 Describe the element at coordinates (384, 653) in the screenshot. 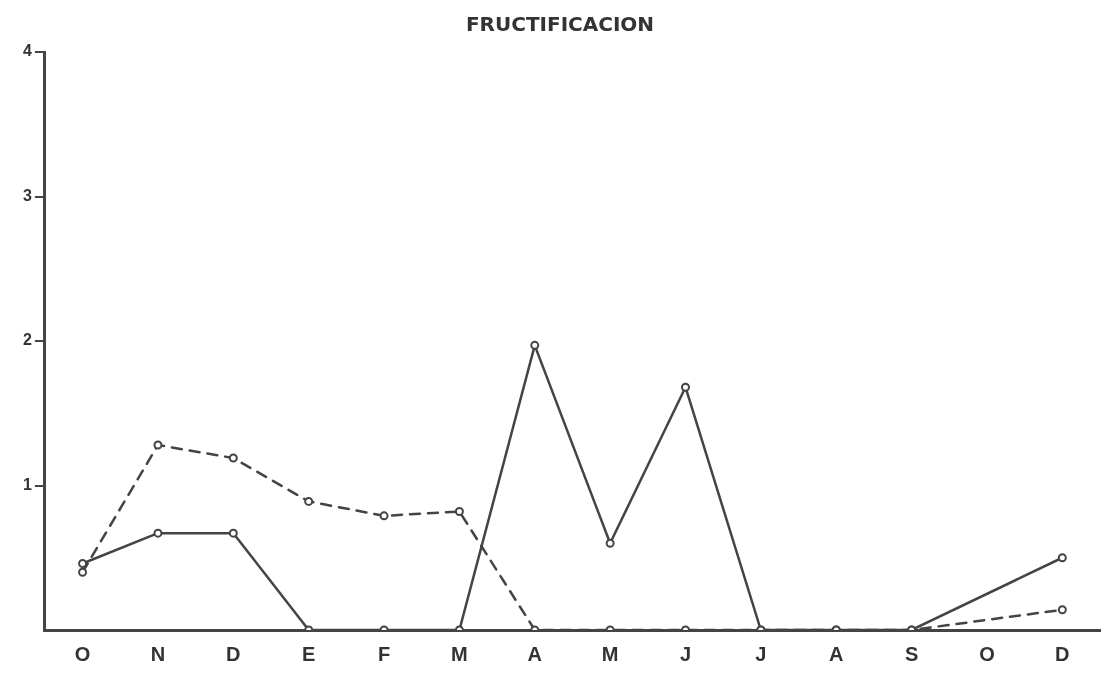

I see `x-tick-label: F` at that location.